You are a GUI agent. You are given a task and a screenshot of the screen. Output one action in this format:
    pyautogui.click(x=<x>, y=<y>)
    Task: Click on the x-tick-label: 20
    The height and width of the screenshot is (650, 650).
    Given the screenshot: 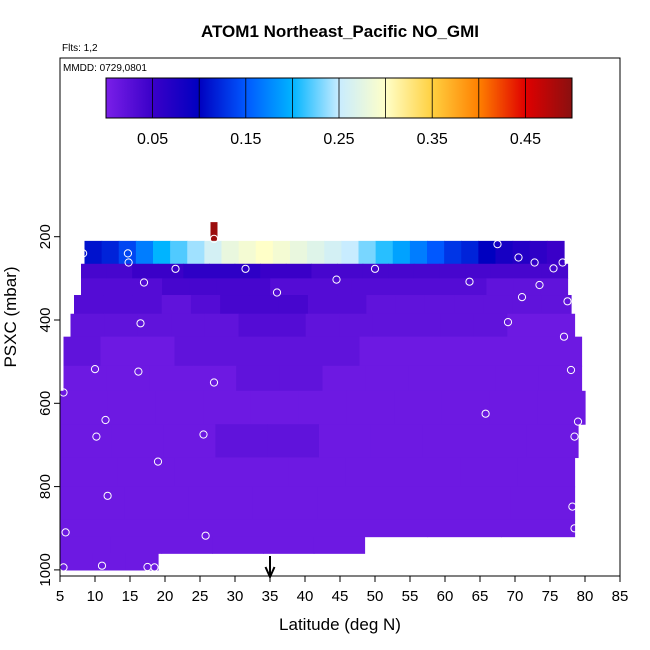 What is the action you would take?
    pyautogui.click(x=165, y=596)
    